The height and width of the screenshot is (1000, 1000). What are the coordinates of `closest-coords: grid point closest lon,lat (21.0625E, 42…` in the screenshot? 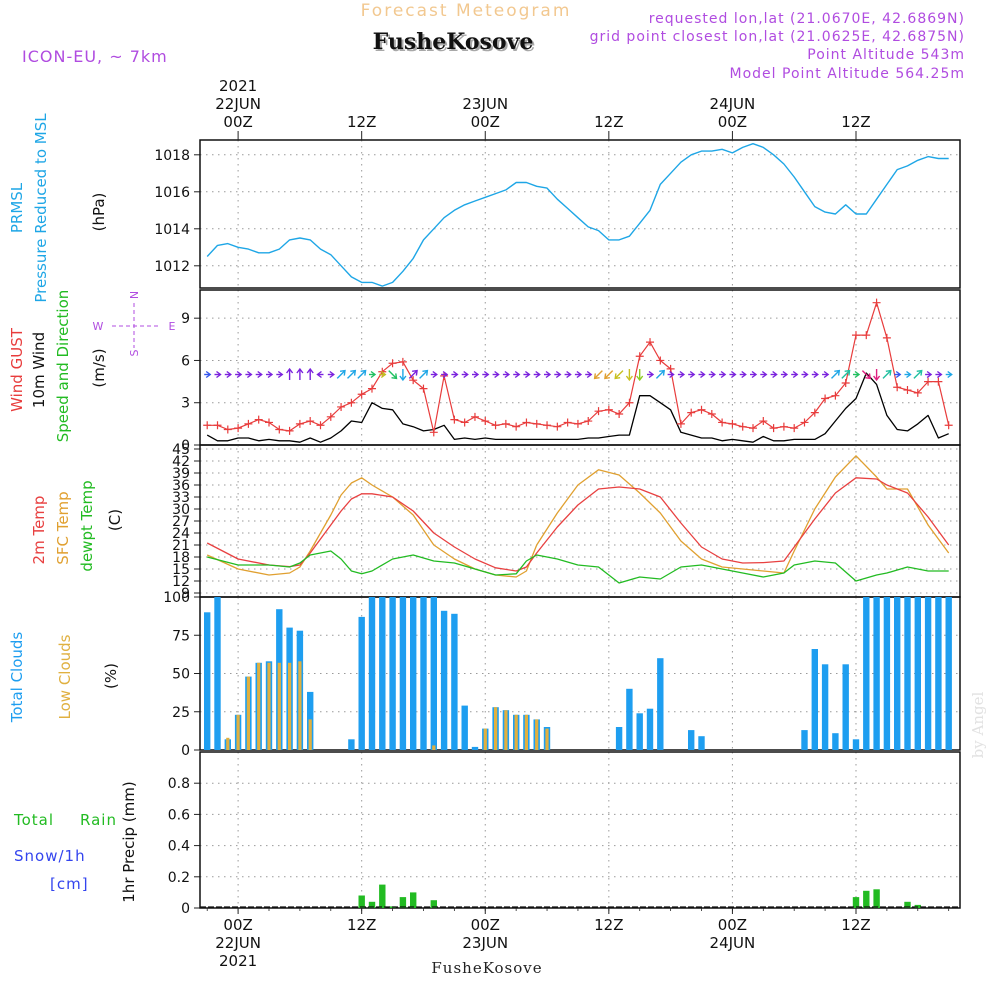 It's located at (777, 37).